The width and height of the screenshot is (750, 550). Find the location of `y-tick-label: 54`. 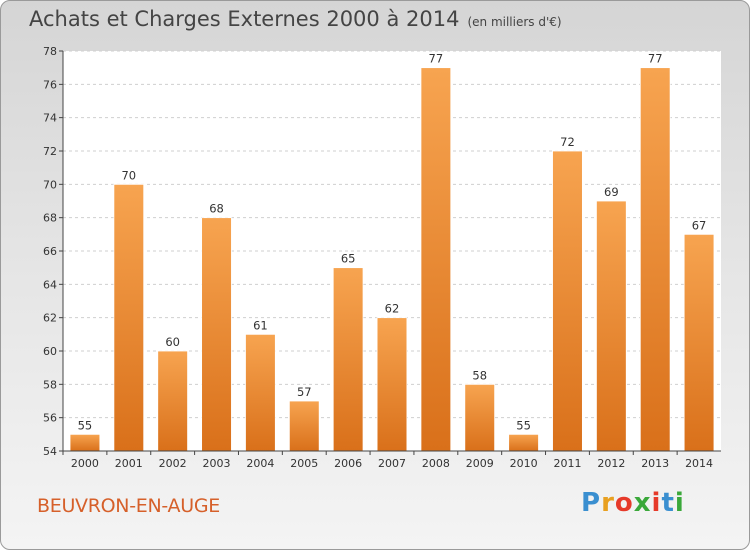

y-tick-label: 54 is located at coordinates (50, 451).